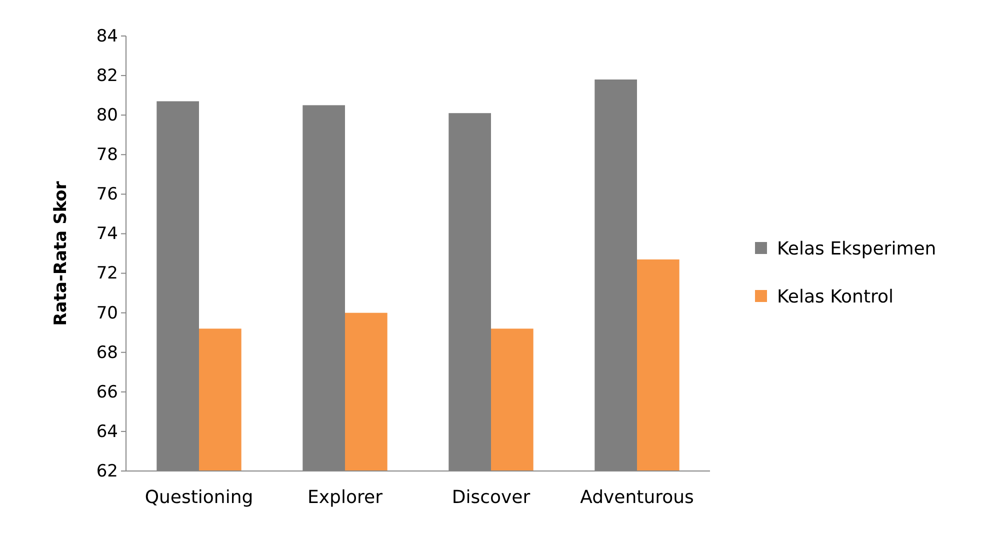 Image resolution: width=987 pixels, height=533 pixels. Describe the element at coordinates (346, 497) in the screenshot. I see `x-tick-label: Explorer` at that location.